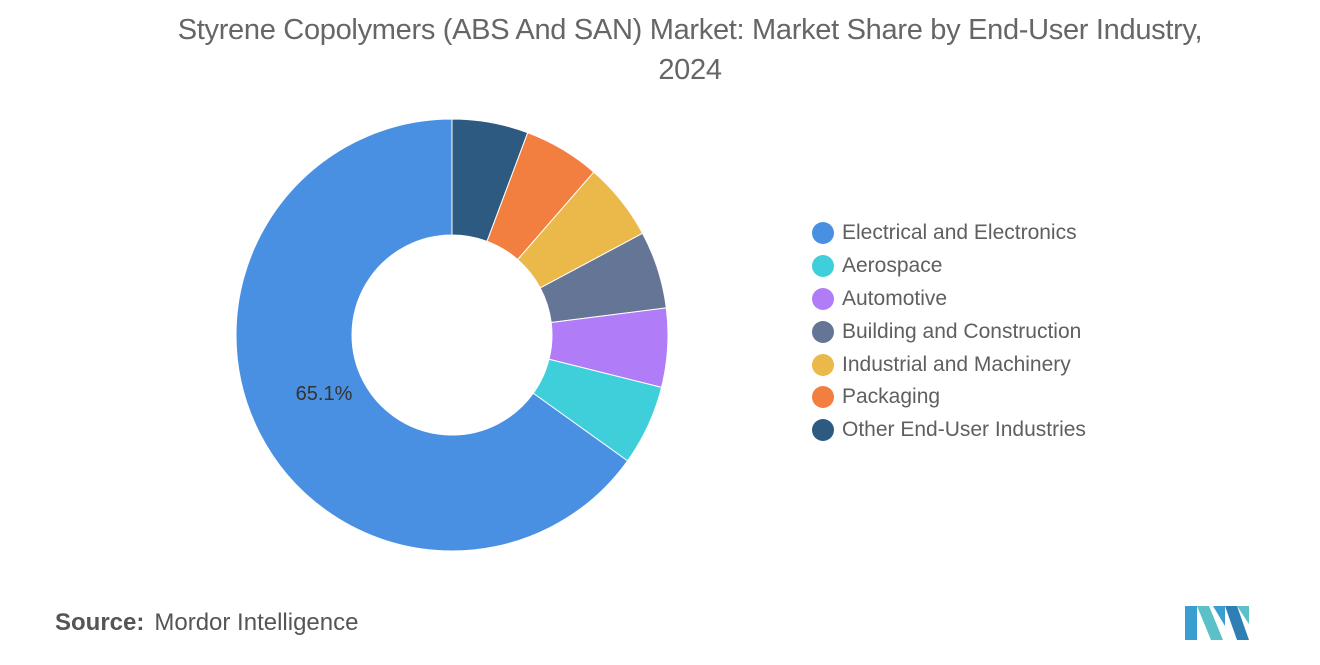  I want to click on legend-item: Building and Construction, so click(949, 331).